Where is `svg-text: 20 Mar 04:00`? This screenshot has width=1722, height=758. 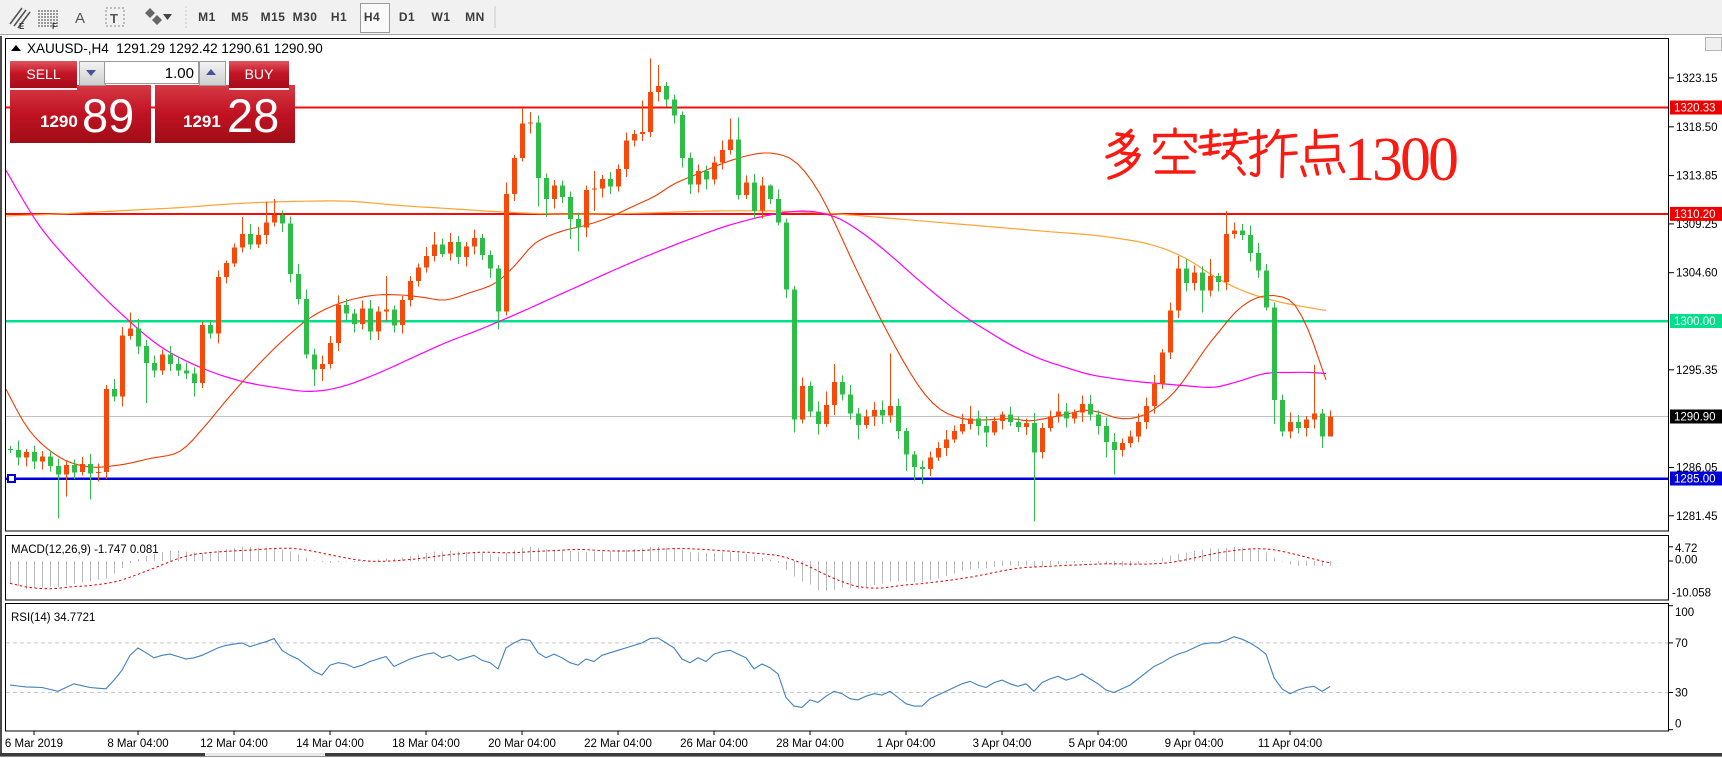 svg-text: 20 Mar 04:00 is located at coordinates (522, 744).